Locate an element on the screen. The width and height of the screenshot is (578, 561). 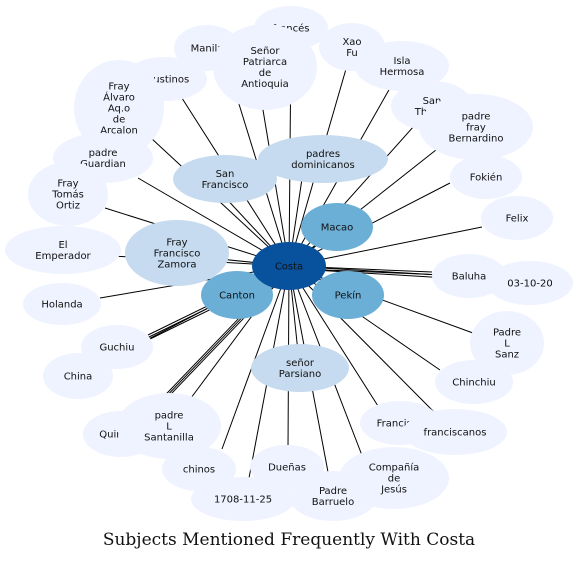
node-bubble-padre-l-sanz is located at coordinates (507, 343).